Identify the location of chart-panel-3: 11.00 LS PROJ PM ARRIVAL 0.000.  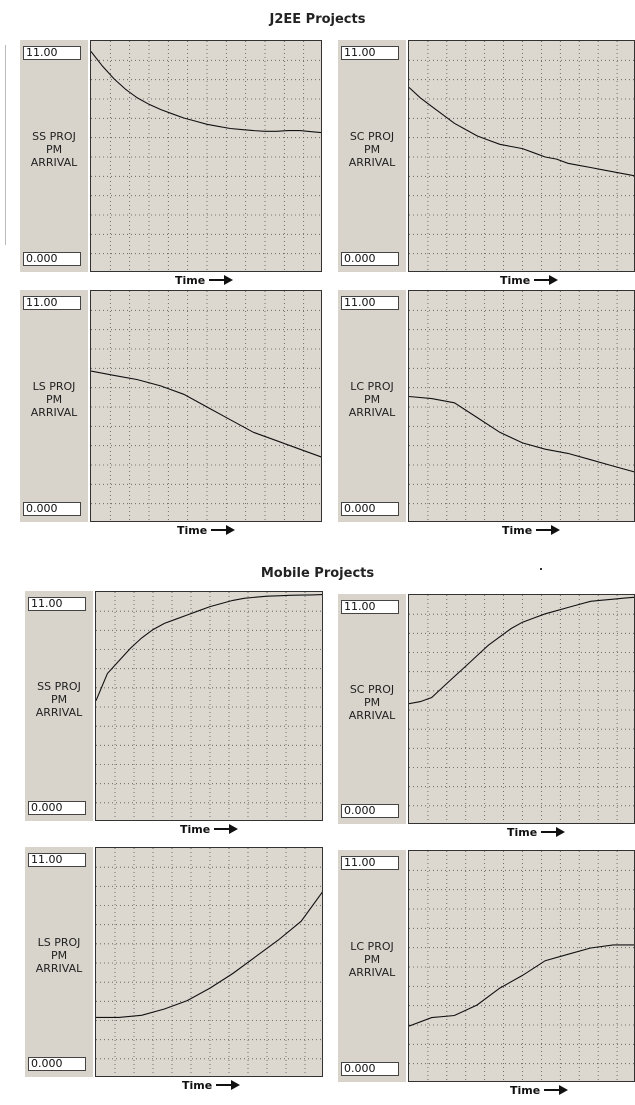
(171, 406).